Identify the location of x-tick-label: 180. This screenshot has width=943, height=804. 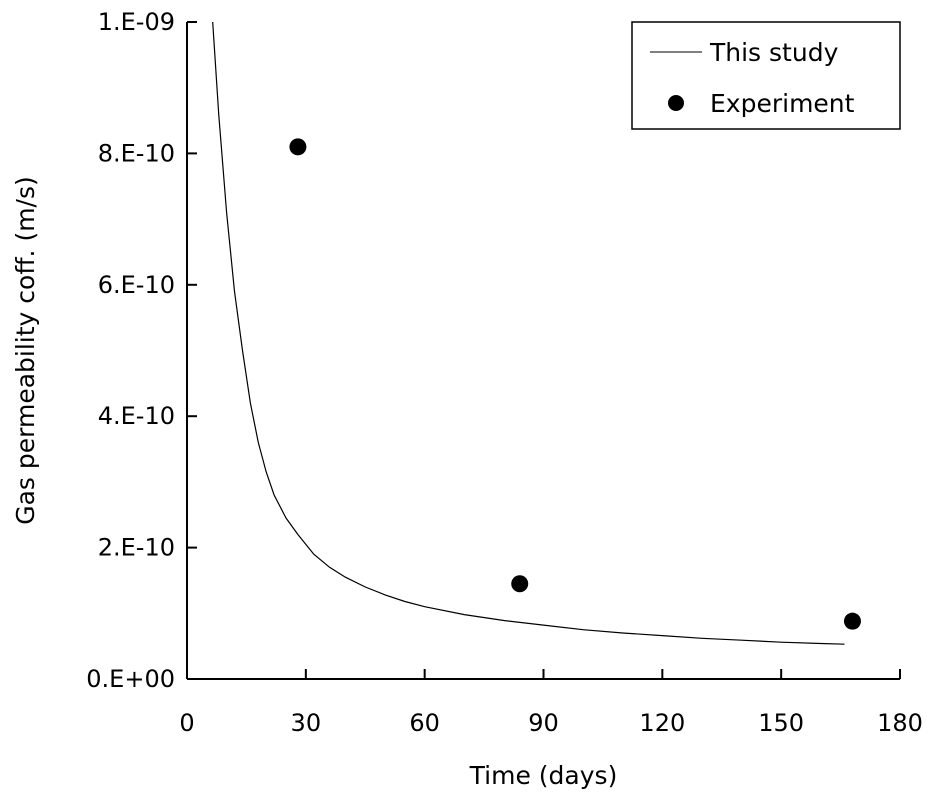
(900, 723).